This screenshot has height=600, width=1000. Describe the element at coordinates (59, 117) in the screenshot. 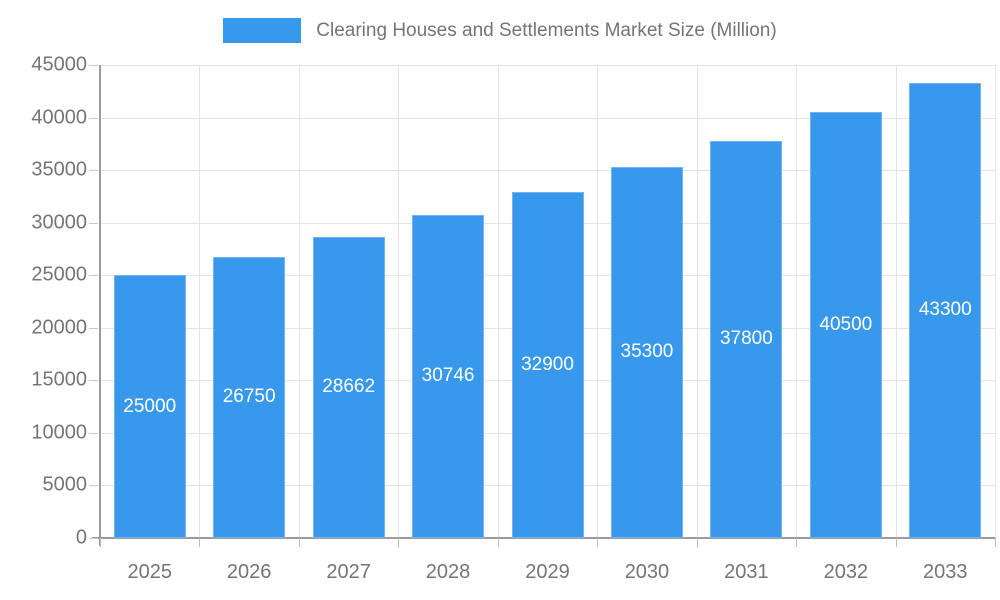

I see `y-axis-label: 40000` at that location.